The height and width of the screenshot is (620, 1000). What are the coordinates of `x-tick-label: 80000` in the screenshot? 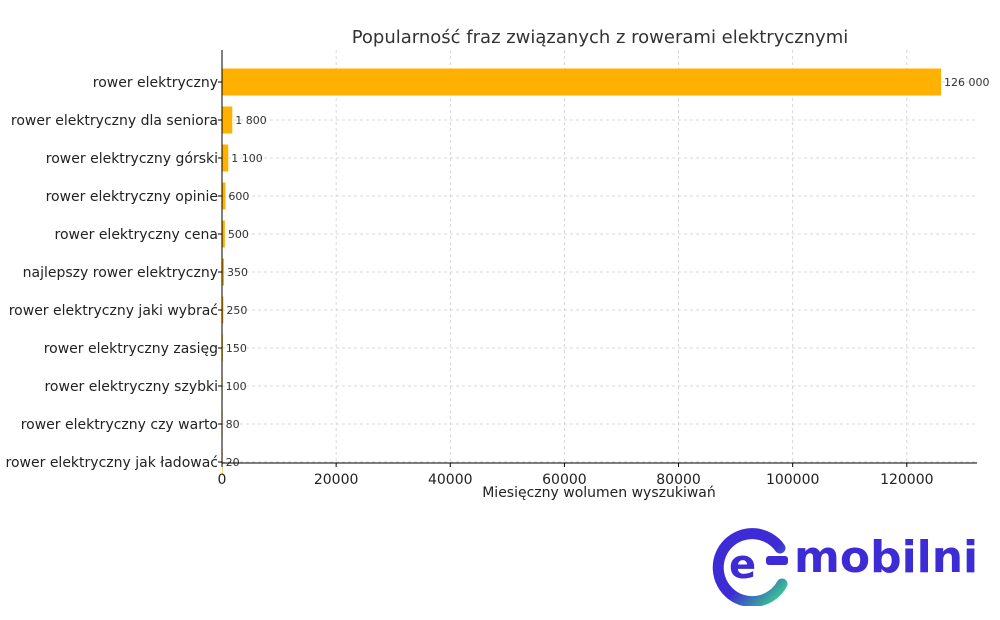 It's located at (678, 480).